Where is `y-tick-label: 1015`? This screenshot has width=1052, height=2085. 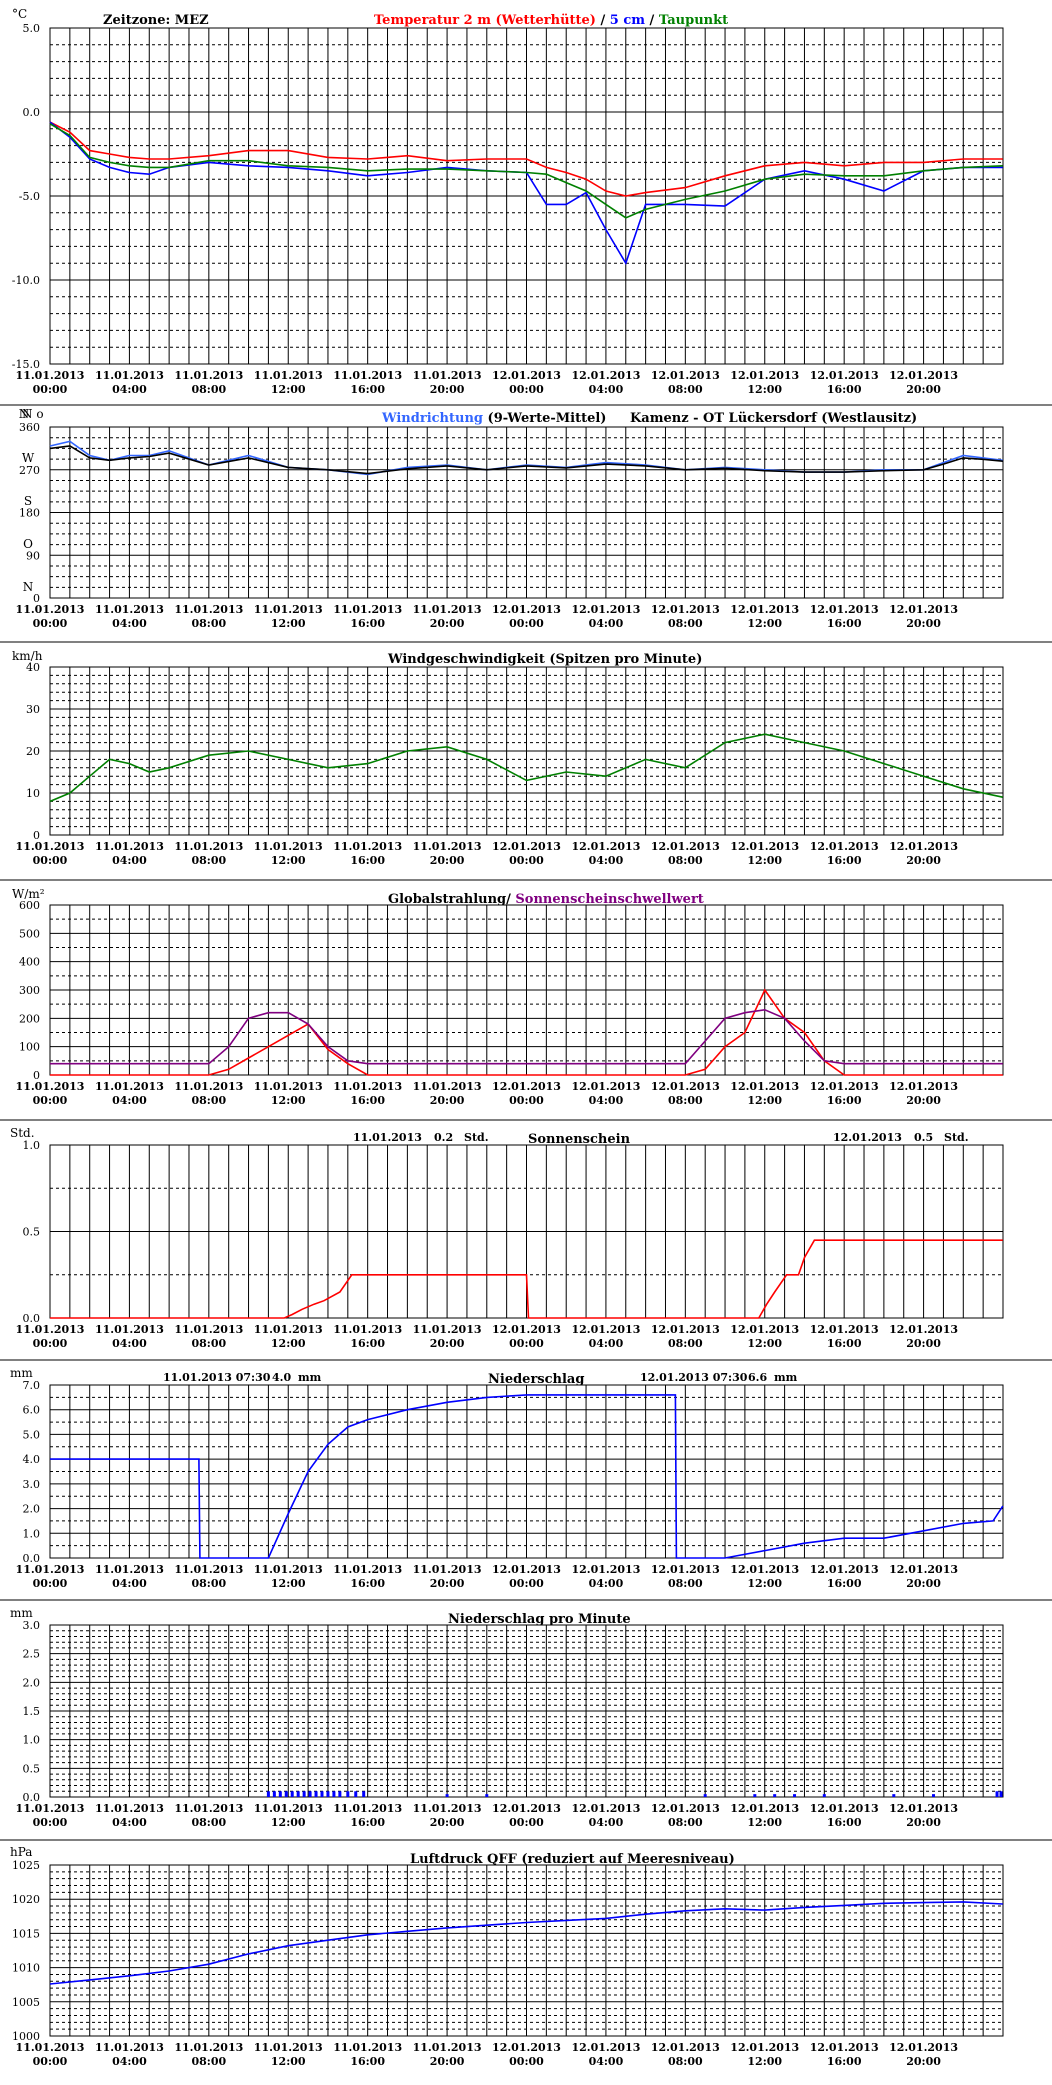 y-tick-label: 1015 is located at coordinates (26, 1933).